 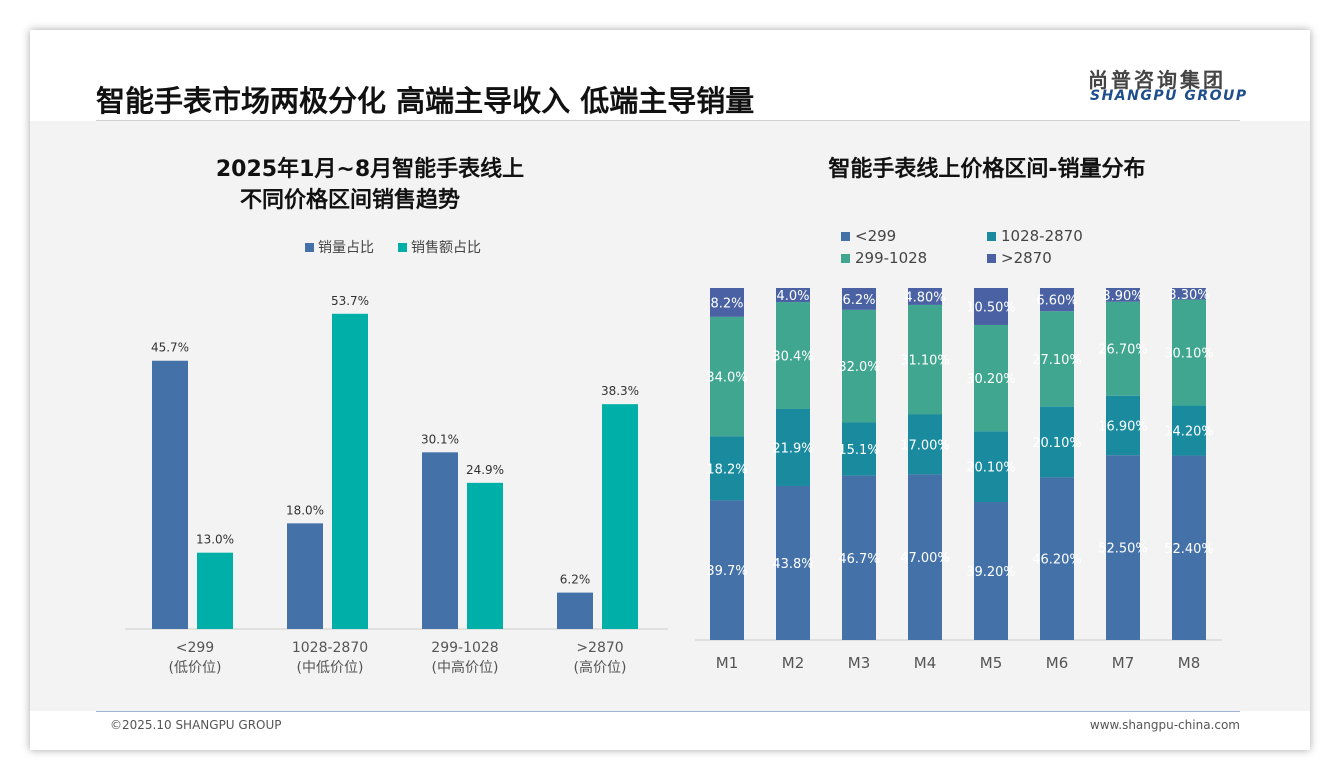 I want to click on footer-url: www.shangpu-china.com, so click(x=1164, y=725).